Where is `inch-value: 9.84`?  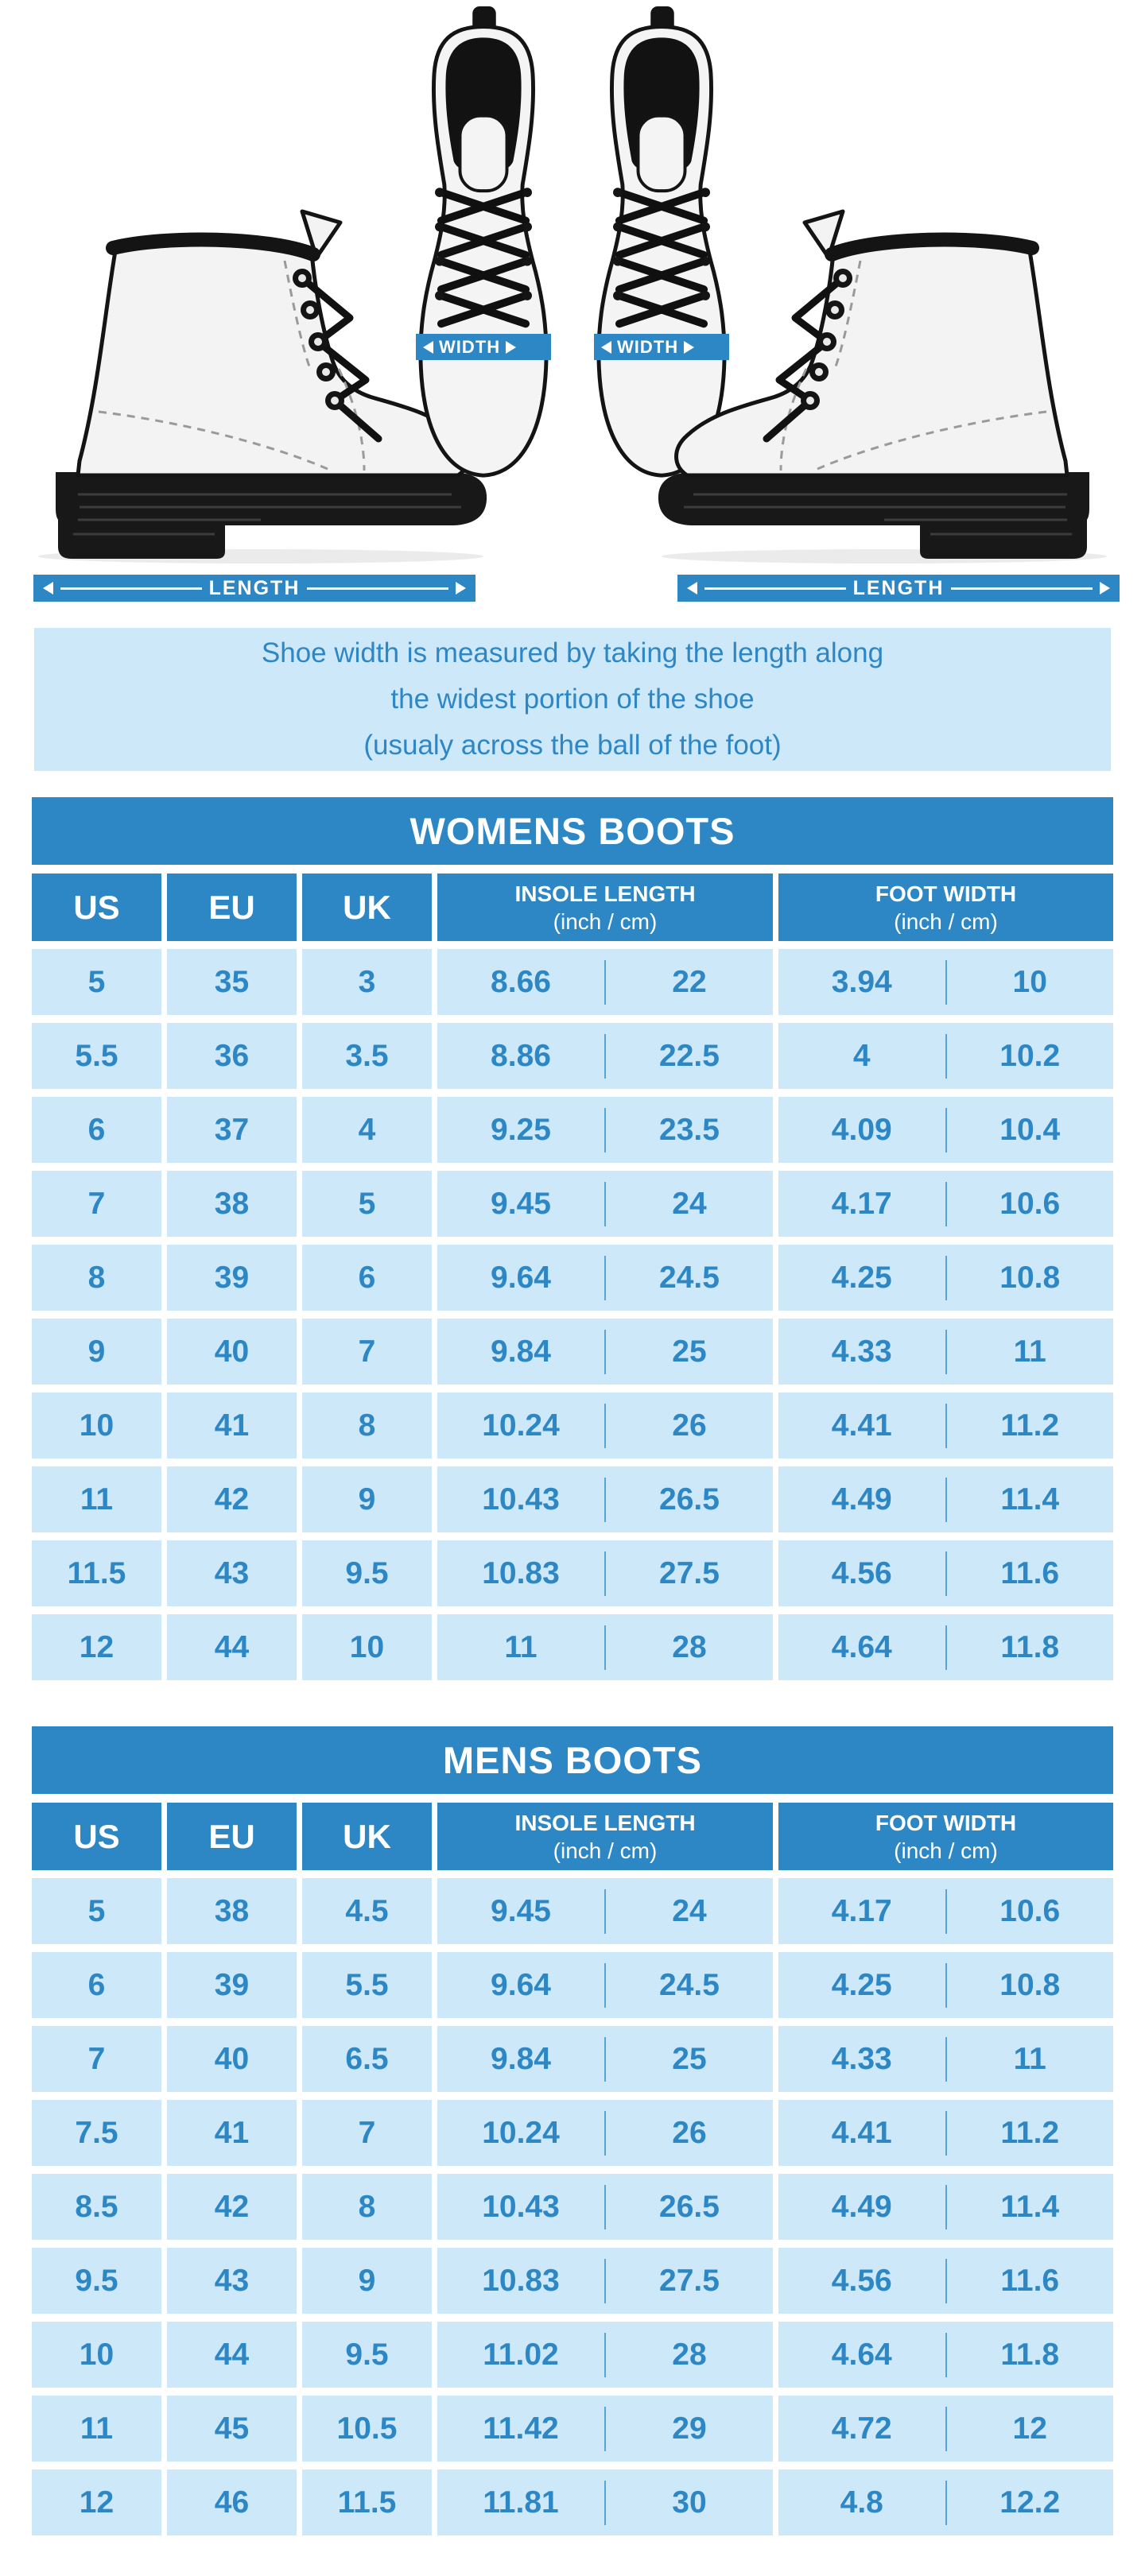
inch-value: 9.84 is located at coordinates (521, 1351).